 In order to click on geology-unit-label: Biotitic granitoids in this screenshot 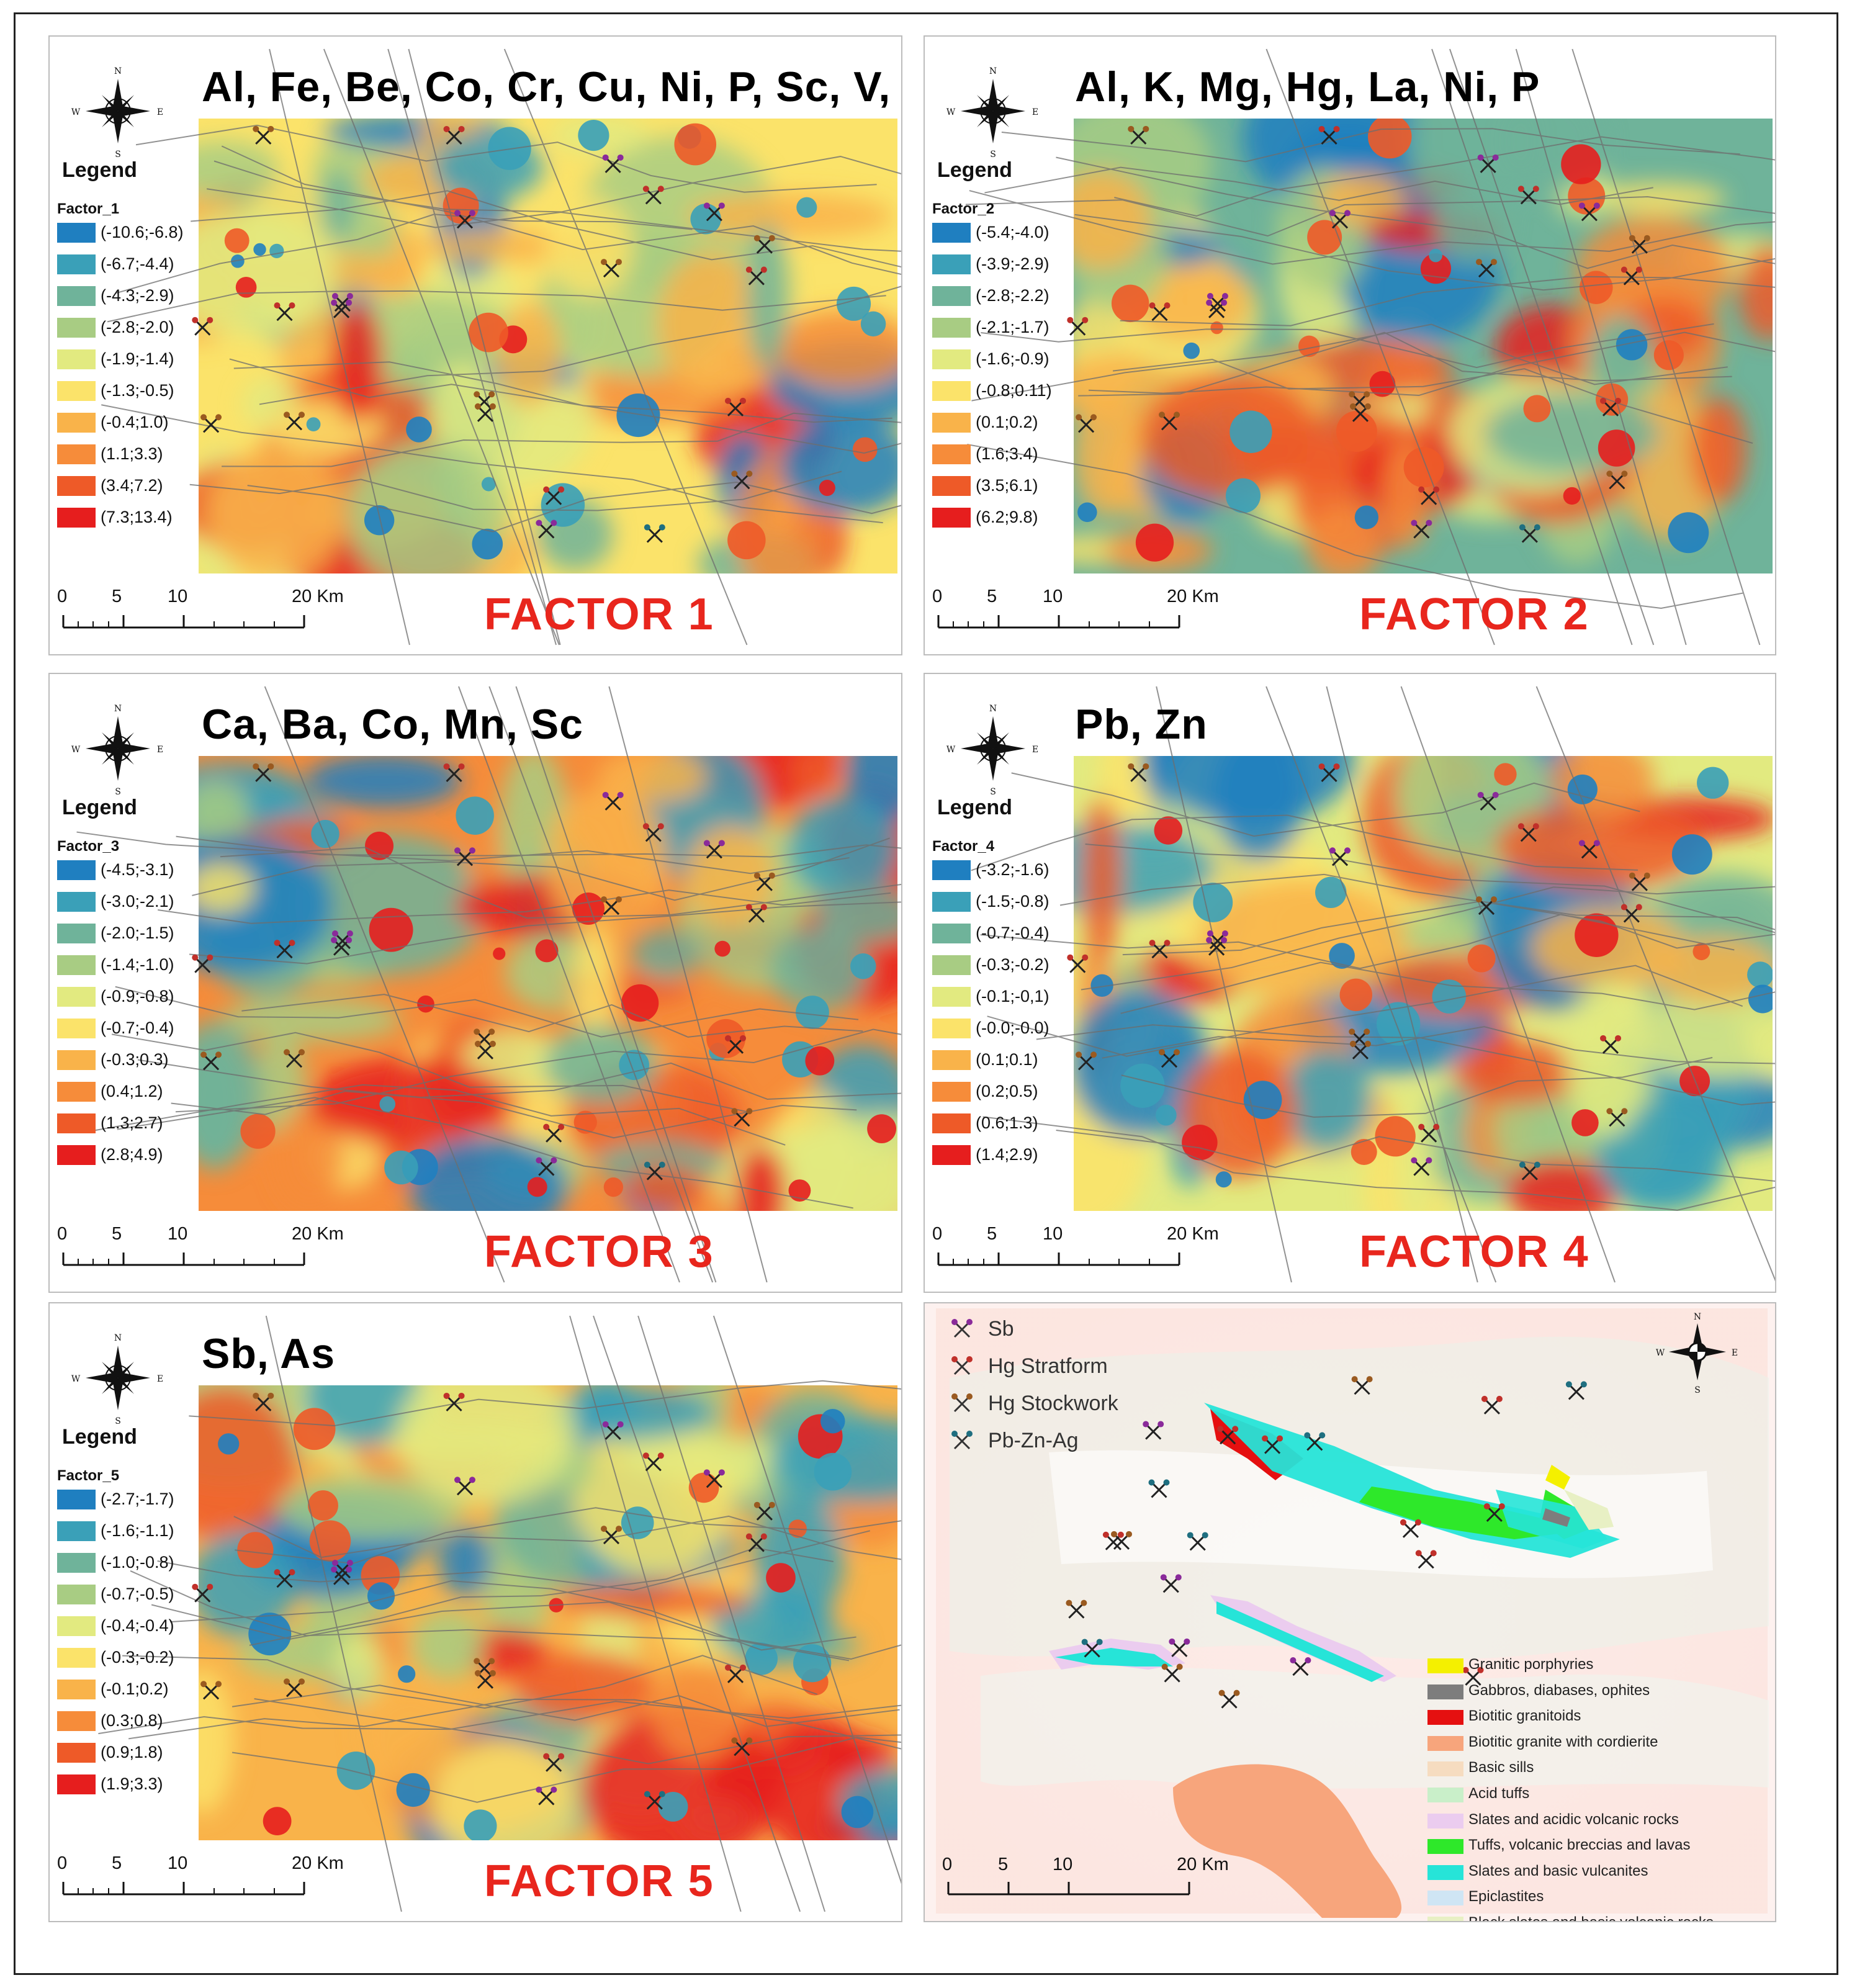, I will do `click(1524, 1716)`.